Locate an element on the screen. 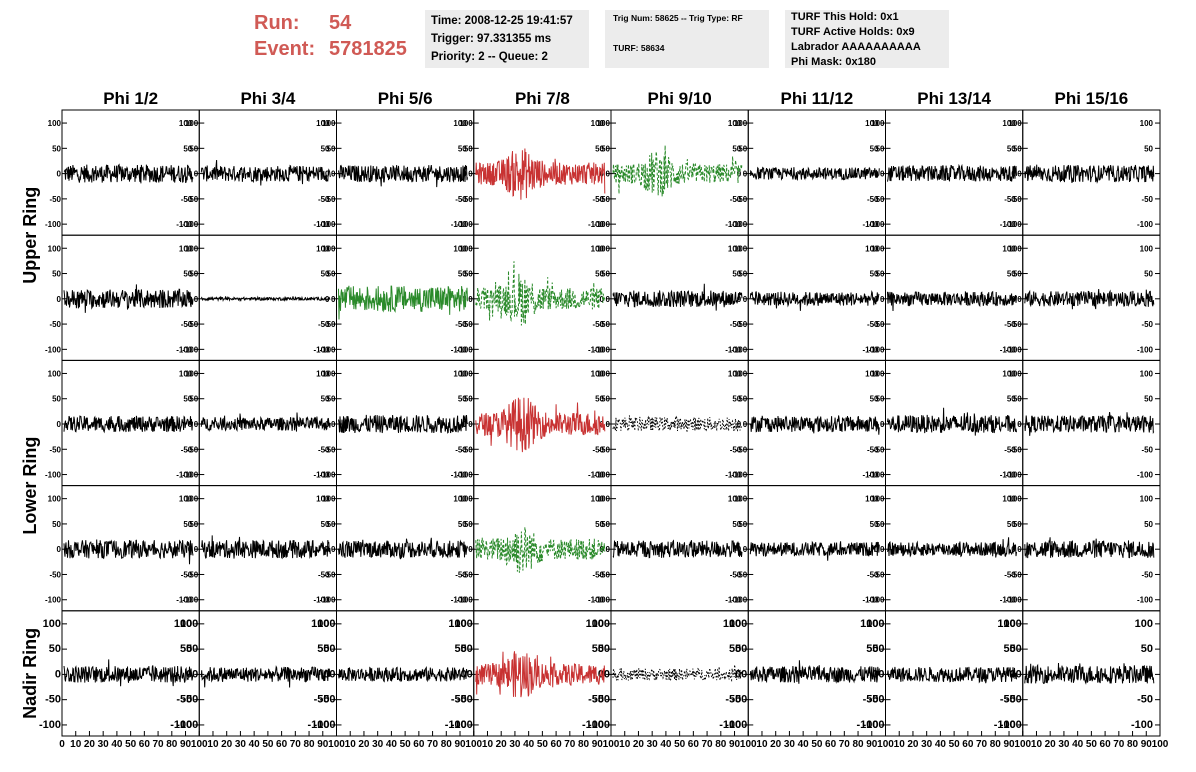 Image resolution: width=1196 pixels, height=772 pixels. xtick-label: 80 is located at coordinates (447, 744).